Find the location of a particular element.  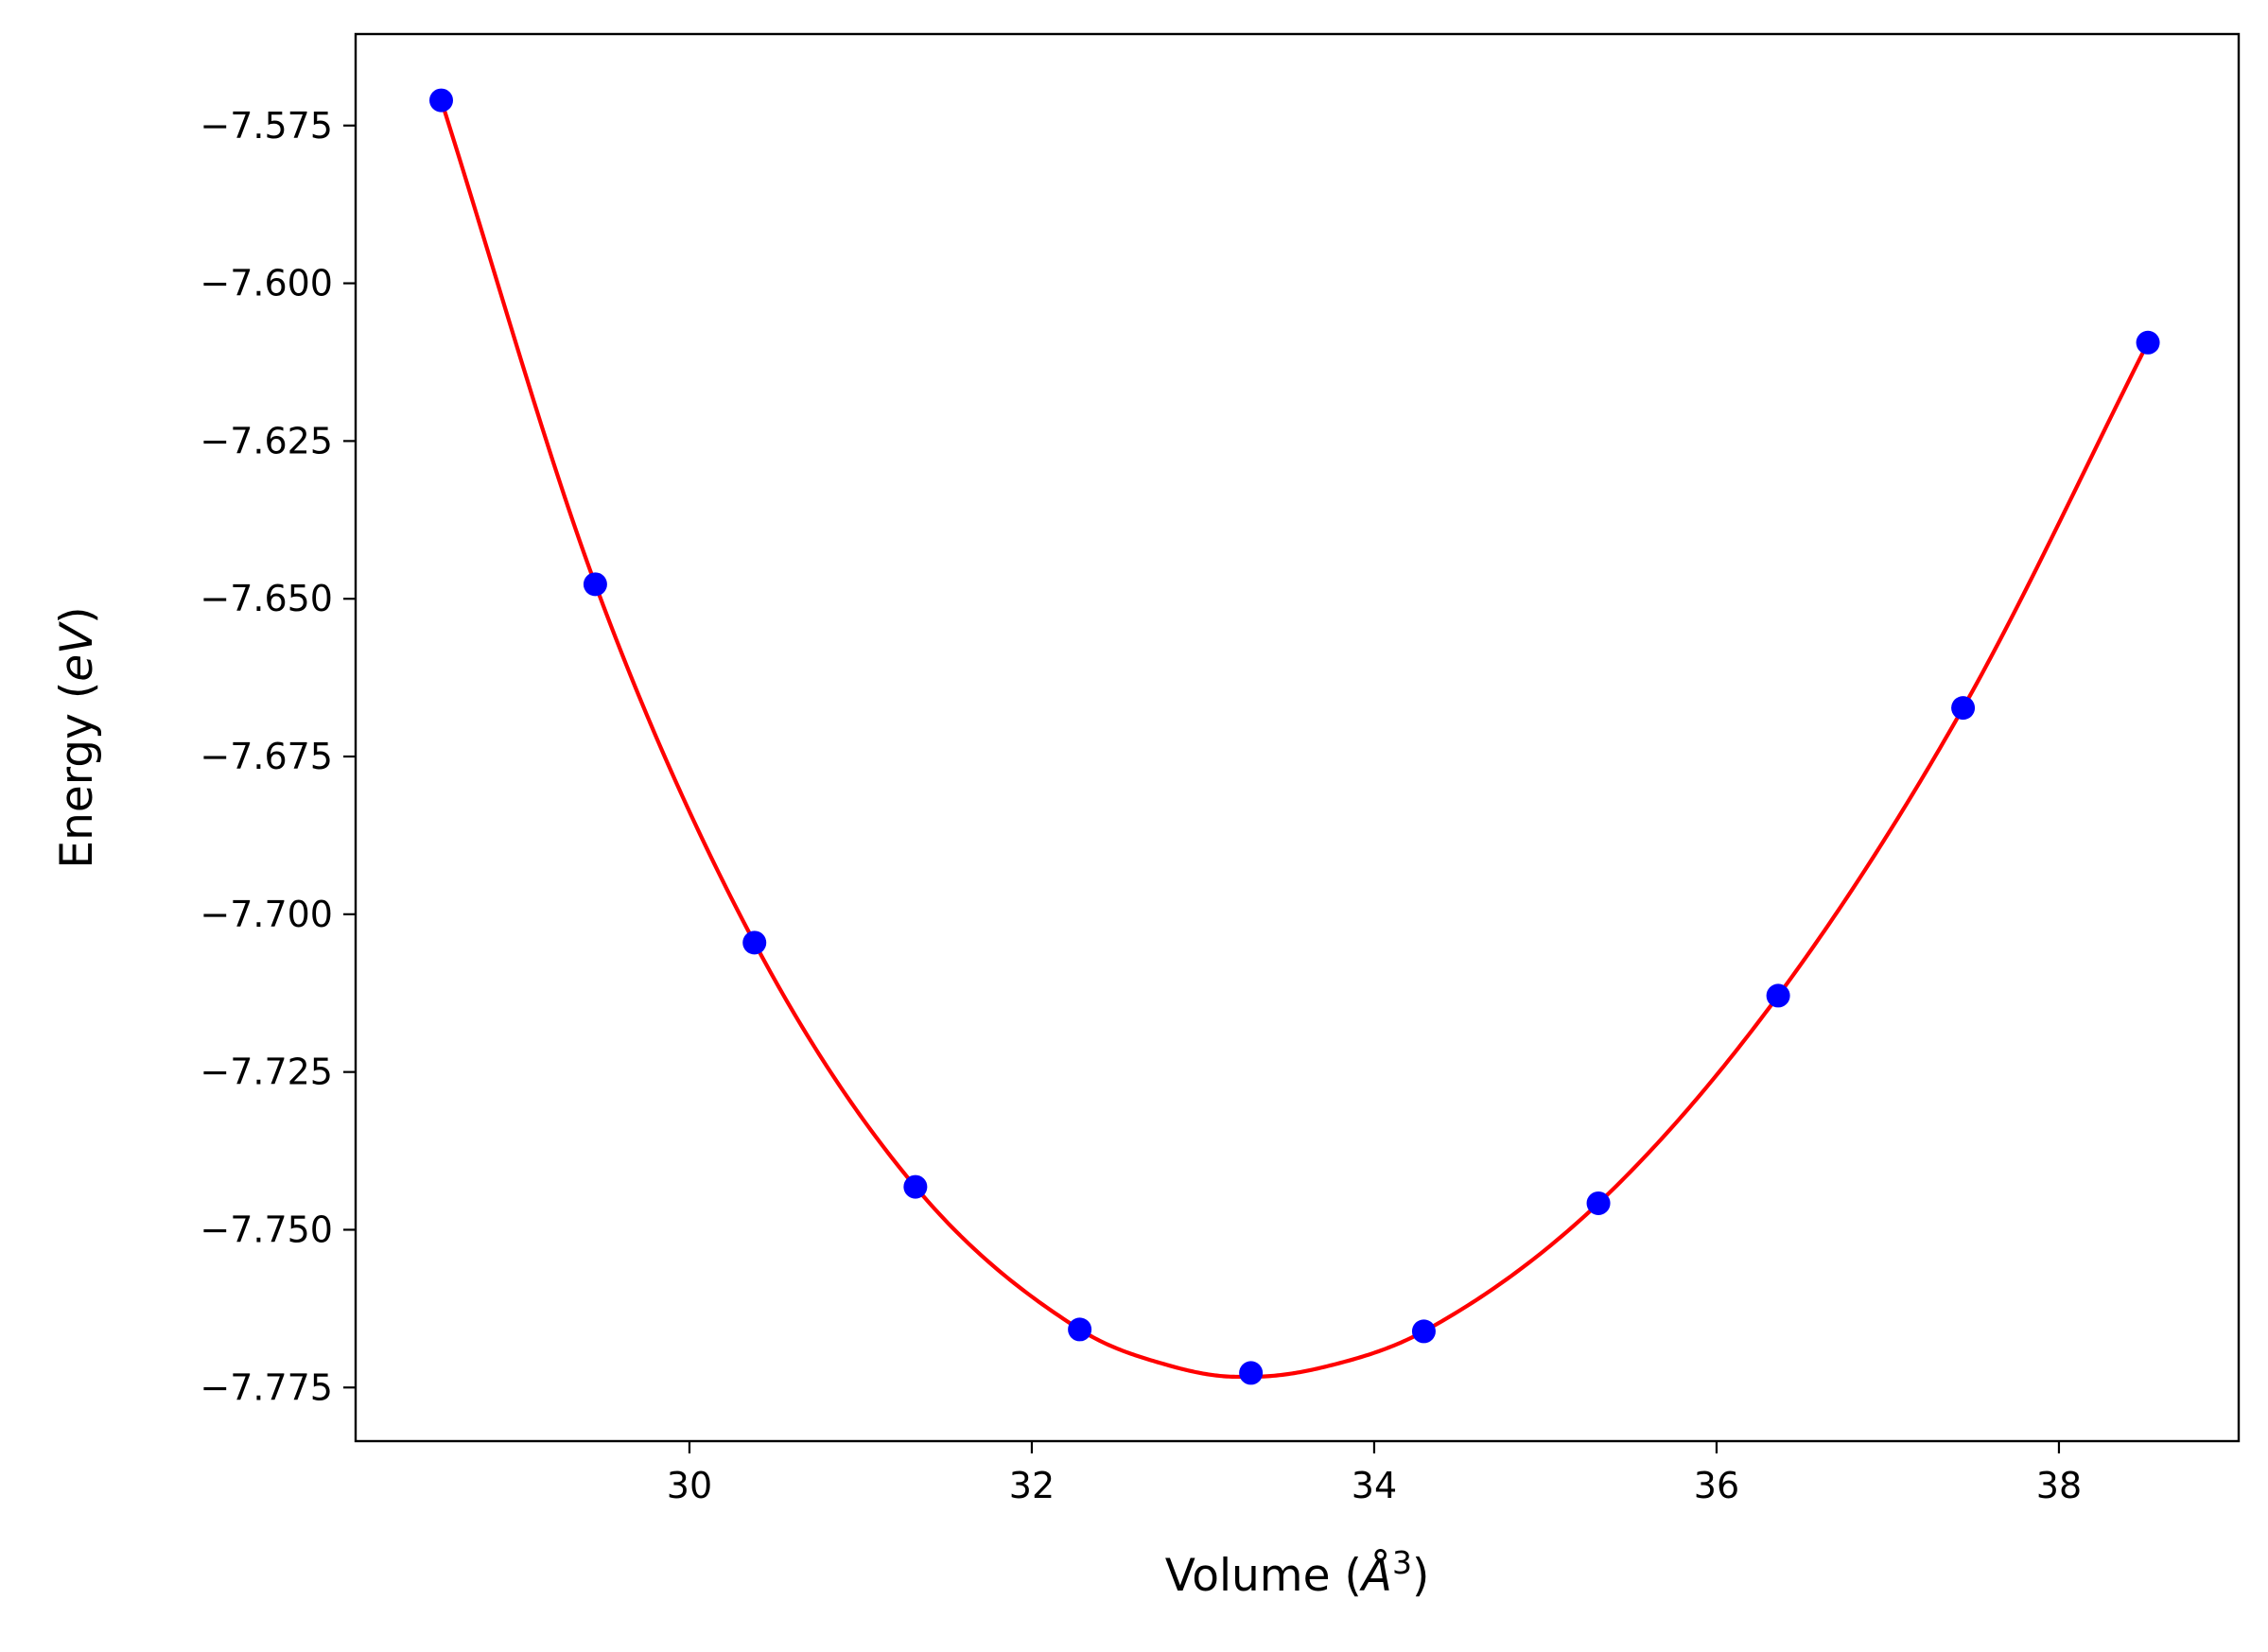

x-axis-label: Volume (Å3) is located at coordinates (1297, 1573).